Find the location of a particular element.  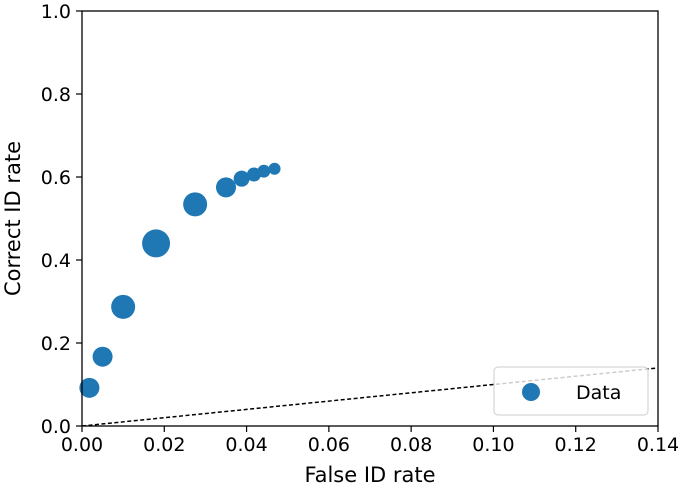

x-tick-label: 0.04 is located at coordinates (246, 445).